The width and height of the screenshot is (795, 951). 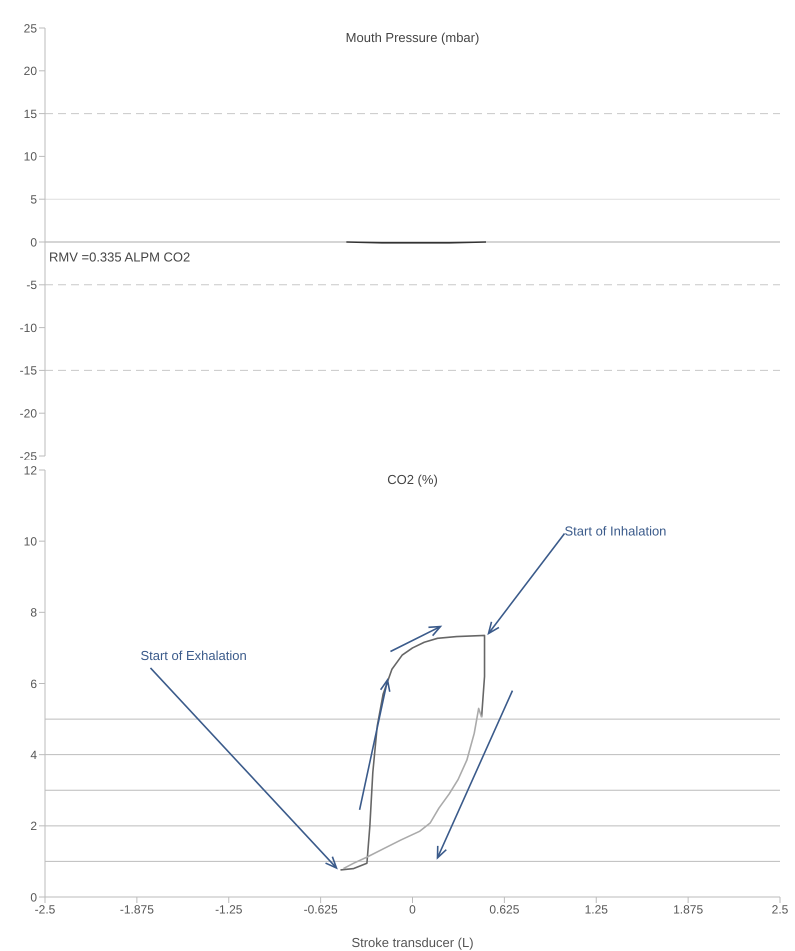 What do you see at coordinates (688, 909) in the screenshot?
I see `x-tick-label: 1.875` at bounding box center [688, 909].